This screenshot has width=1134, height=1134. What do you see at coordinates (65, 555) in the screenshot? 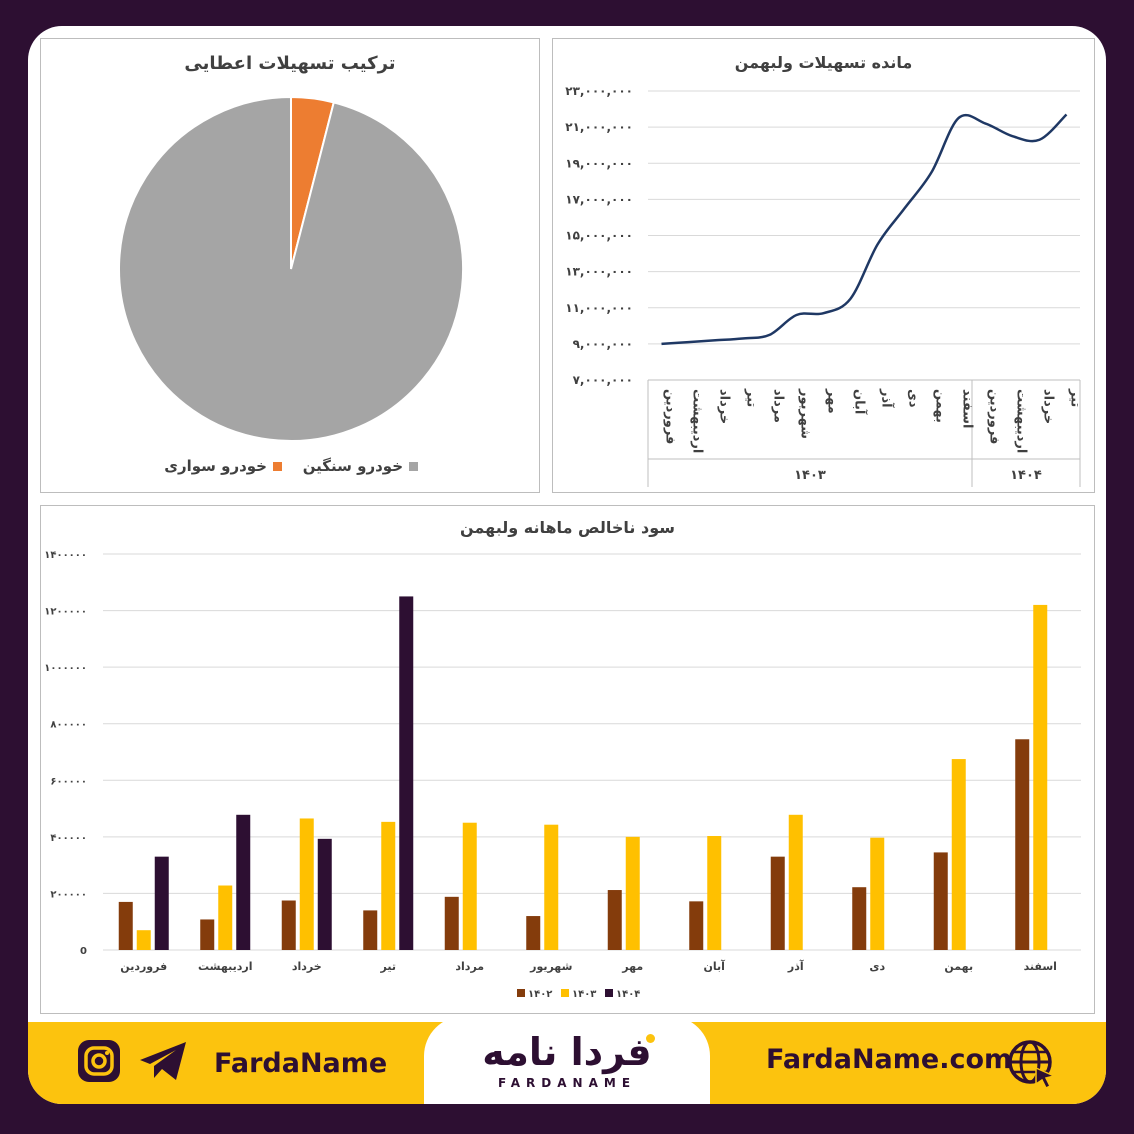
I see `bar-y-tick: ۱۴۰۰۰۰۰` at bounding box center [65, 555].